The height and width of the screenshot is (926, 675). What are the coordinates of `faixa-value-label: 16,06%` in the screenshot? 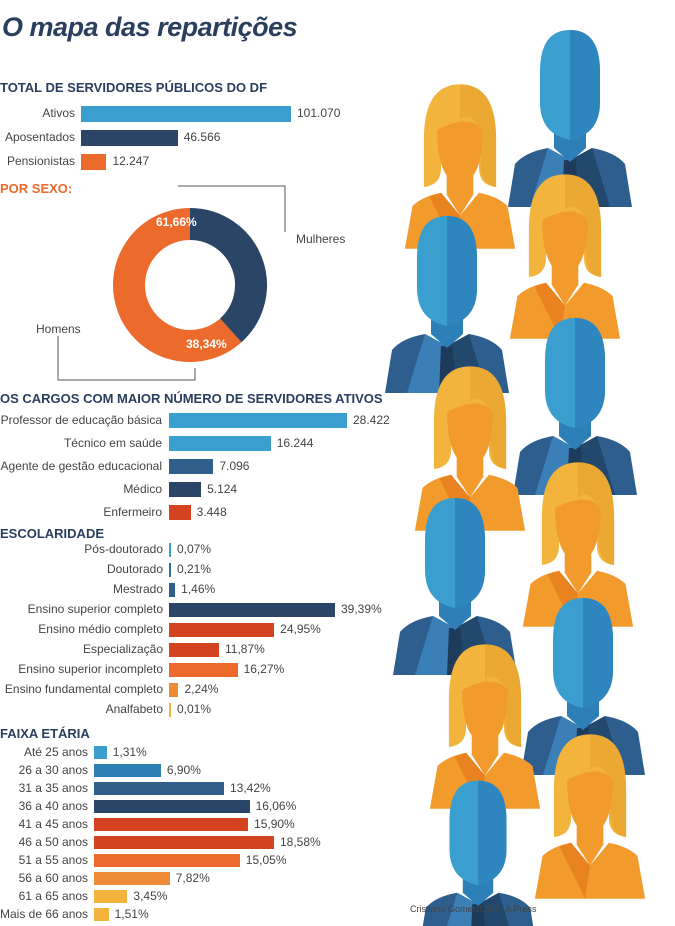 It's located at (276, 805).